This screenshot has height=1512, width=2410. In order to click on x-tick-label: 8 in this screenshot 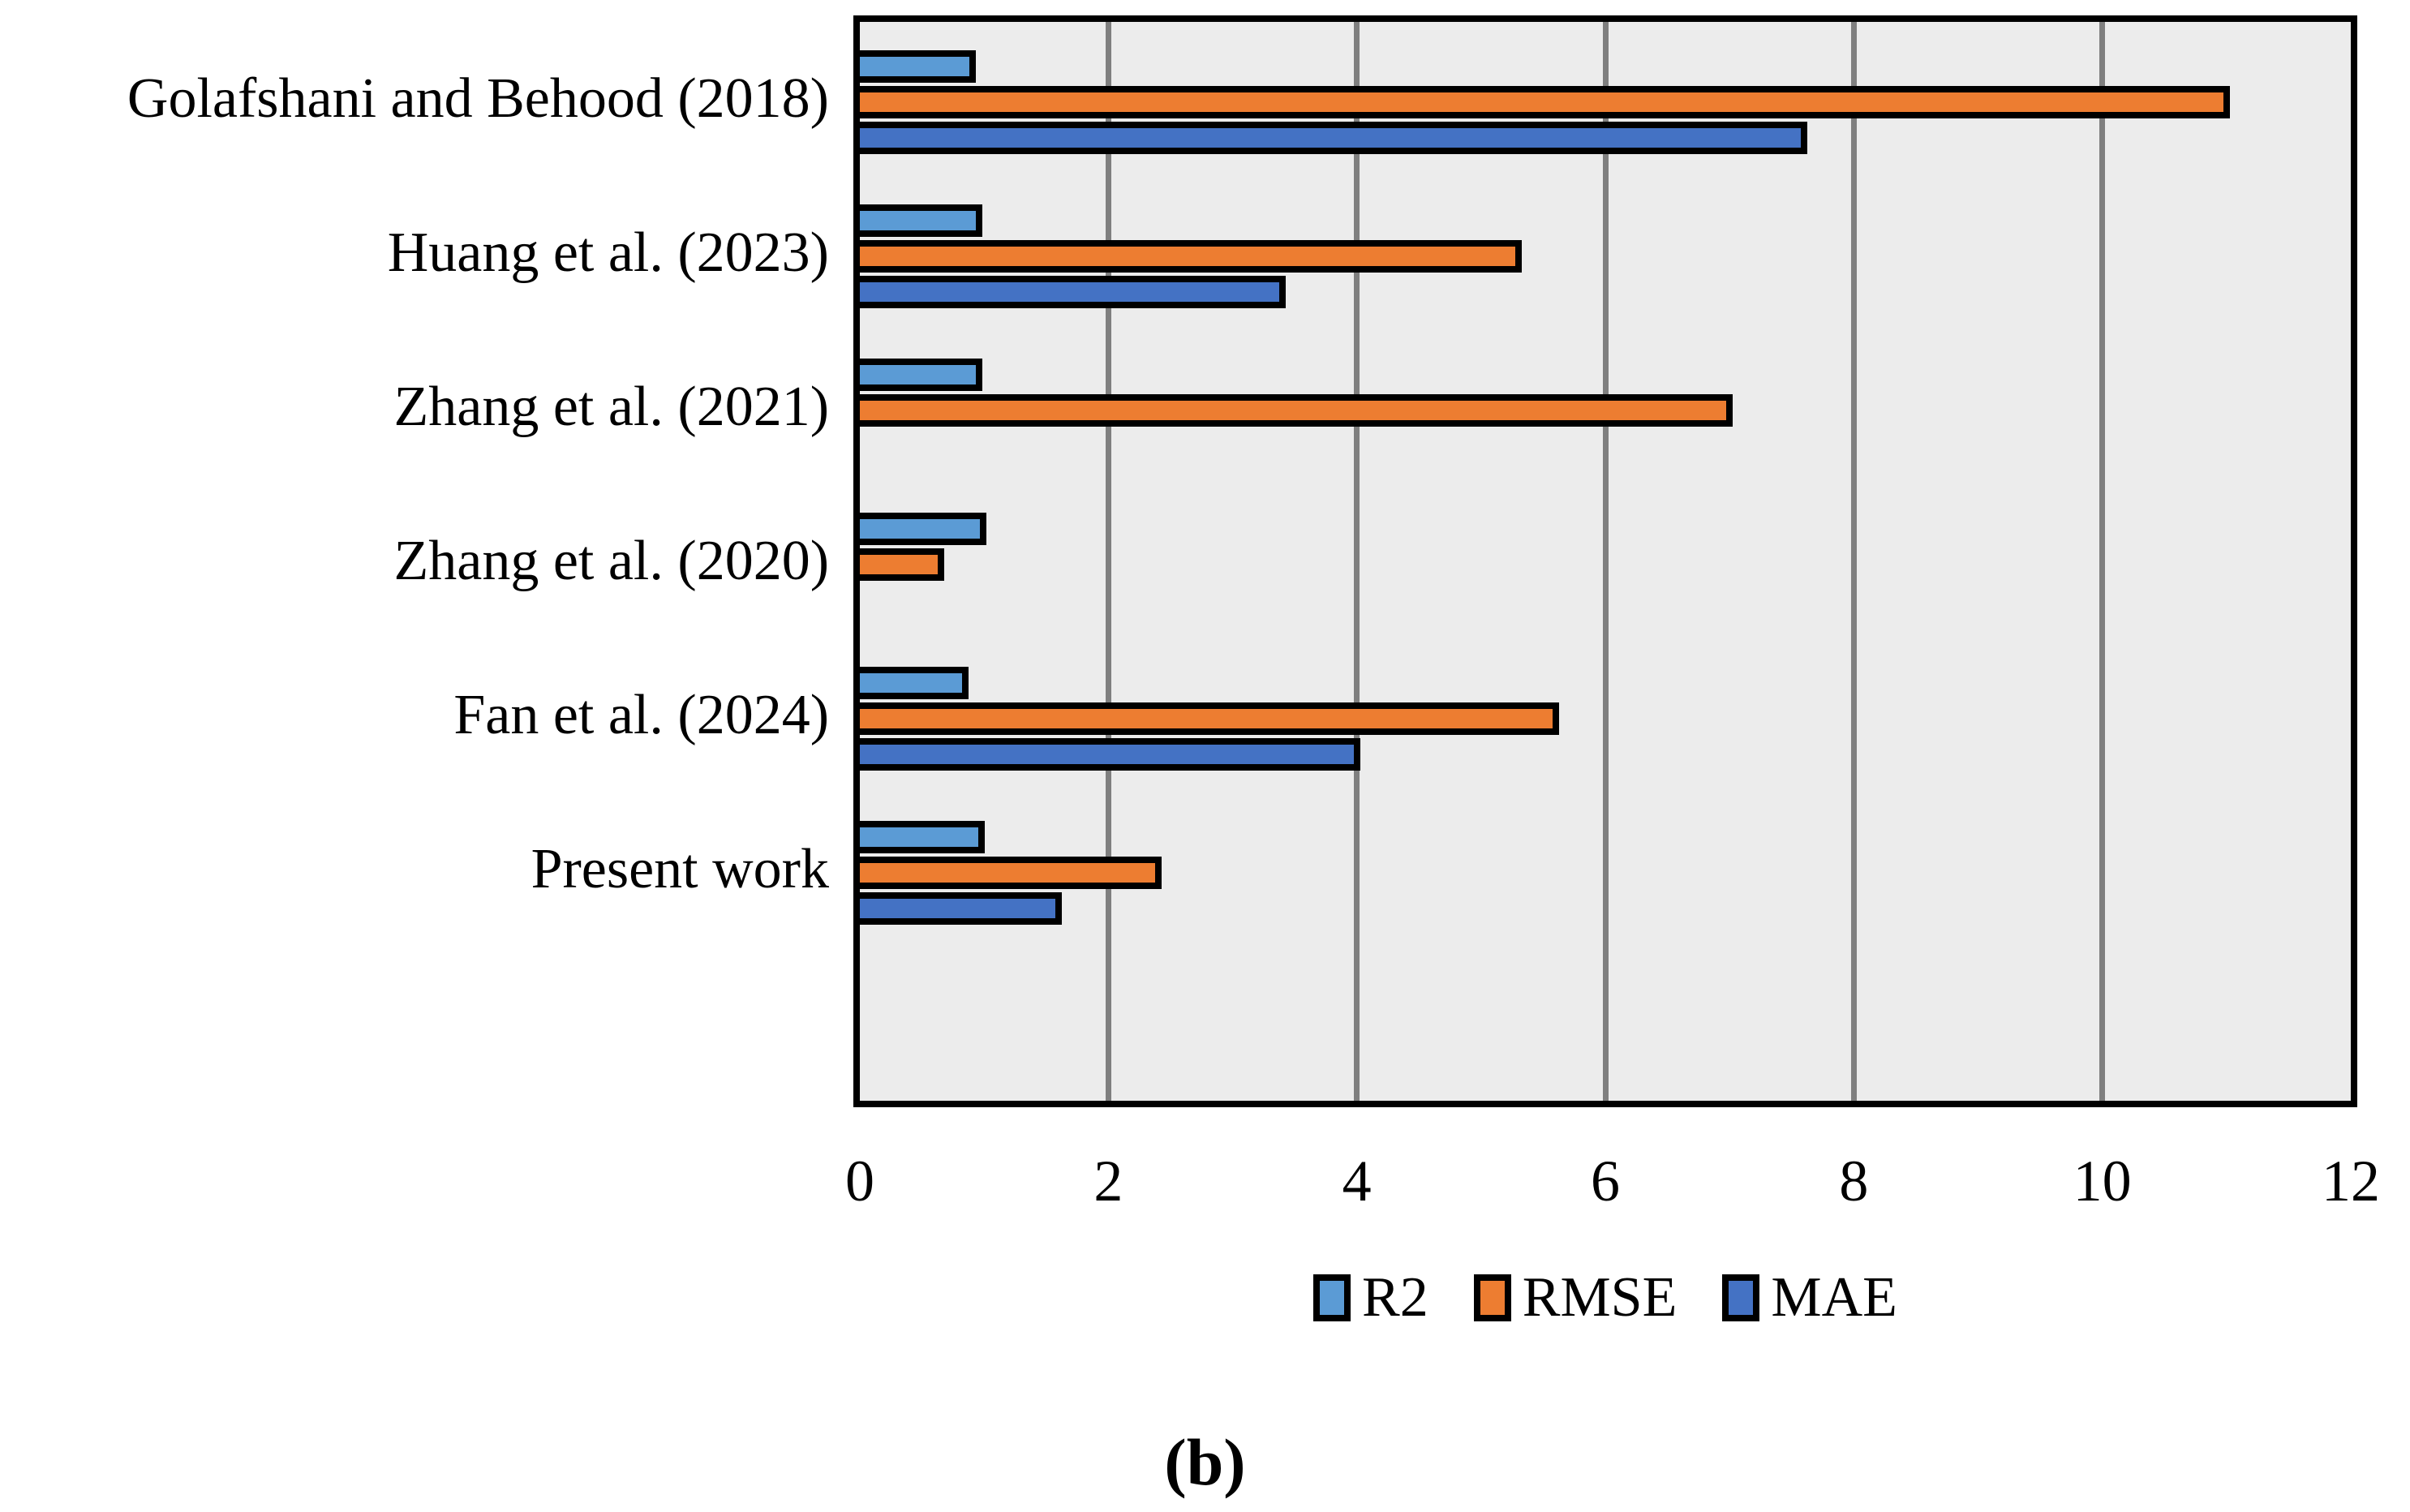, I will do `click(1854, 1181)`.